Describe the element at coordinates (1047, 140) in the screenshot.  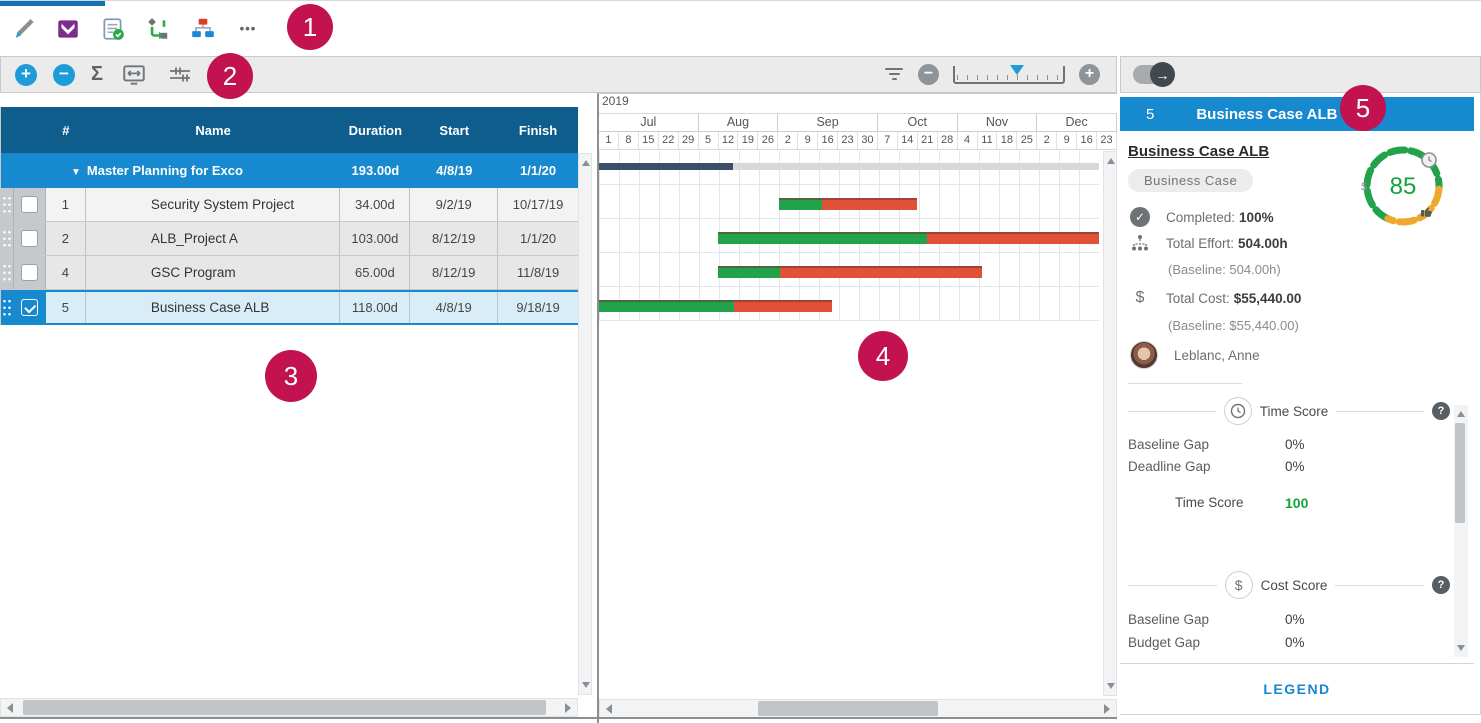
I see `gantt-week-label: 2` at that location.